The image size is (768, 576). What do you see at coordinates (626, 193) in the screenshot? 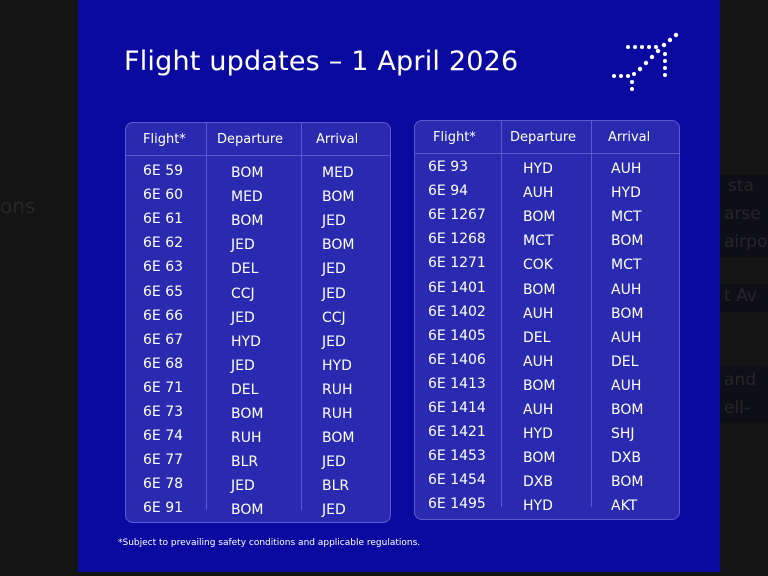
I see `arrival-code: HYD` at bounding box center [626, 193].